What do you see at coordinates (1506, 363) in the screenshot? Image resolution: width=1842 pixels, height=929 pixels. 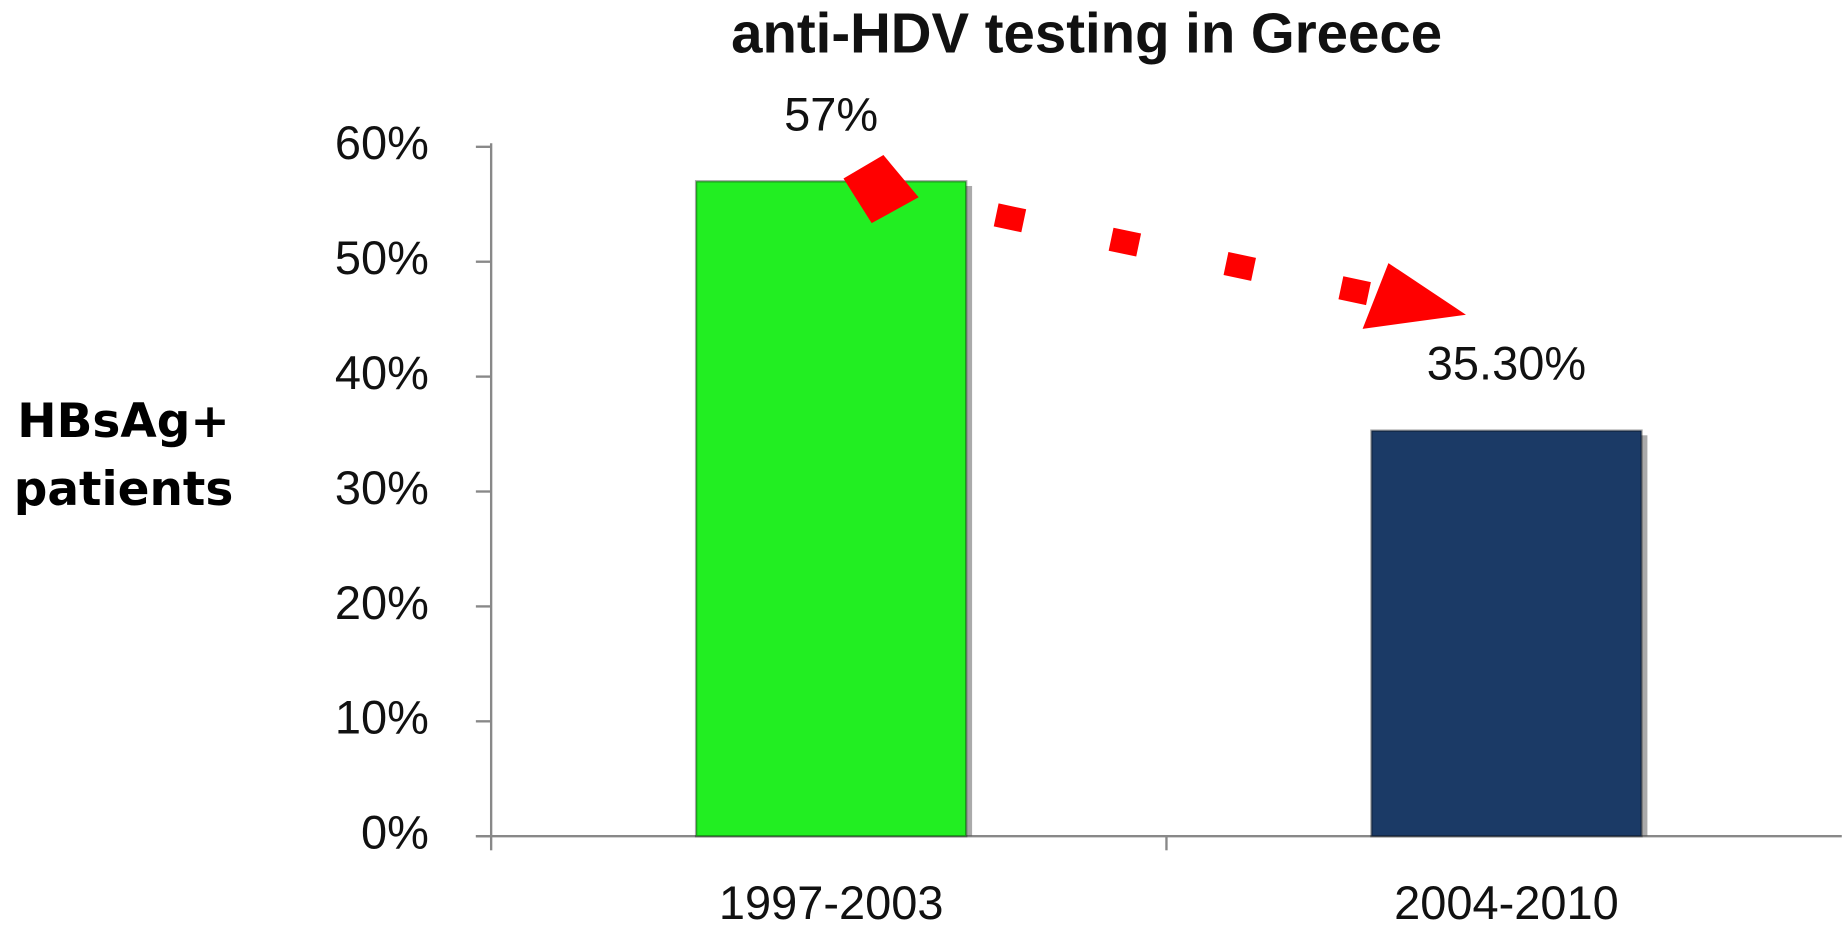 I see `value-label: 35.30%` at bounding box center [1506, 363].